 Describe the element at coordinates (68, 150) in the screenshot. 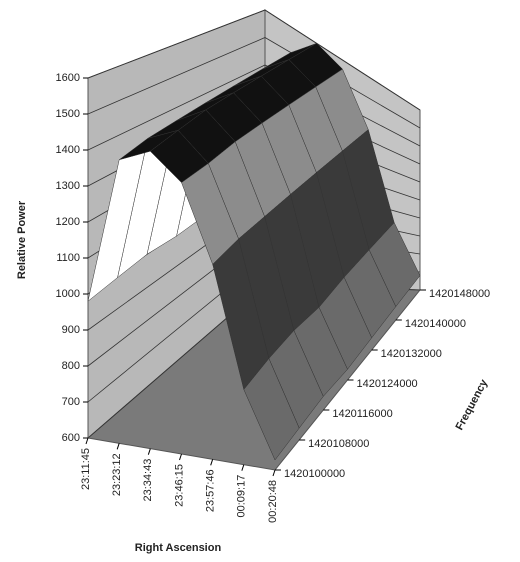

I see `z-tick-label: 1400` at that location.